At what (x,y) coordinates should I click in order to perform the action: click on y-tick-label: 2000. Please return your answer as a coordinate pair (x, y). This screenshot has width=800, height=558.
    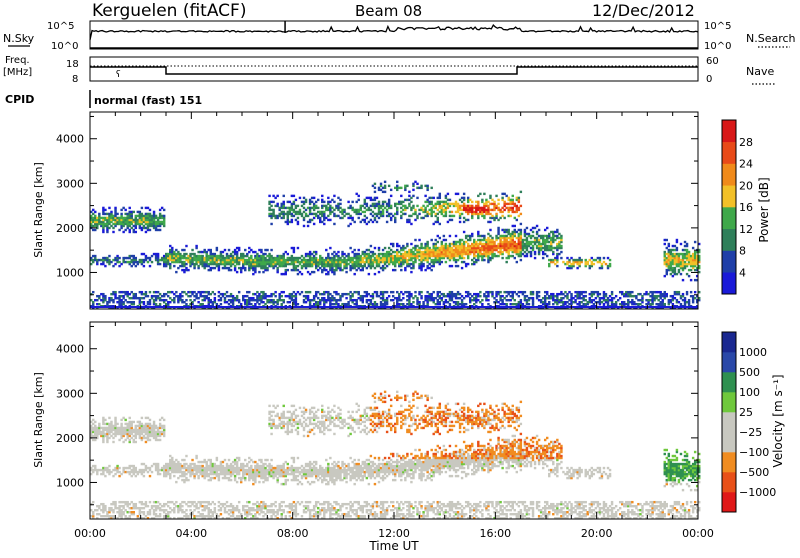
    Looking at the image, I should click on (70, 228).